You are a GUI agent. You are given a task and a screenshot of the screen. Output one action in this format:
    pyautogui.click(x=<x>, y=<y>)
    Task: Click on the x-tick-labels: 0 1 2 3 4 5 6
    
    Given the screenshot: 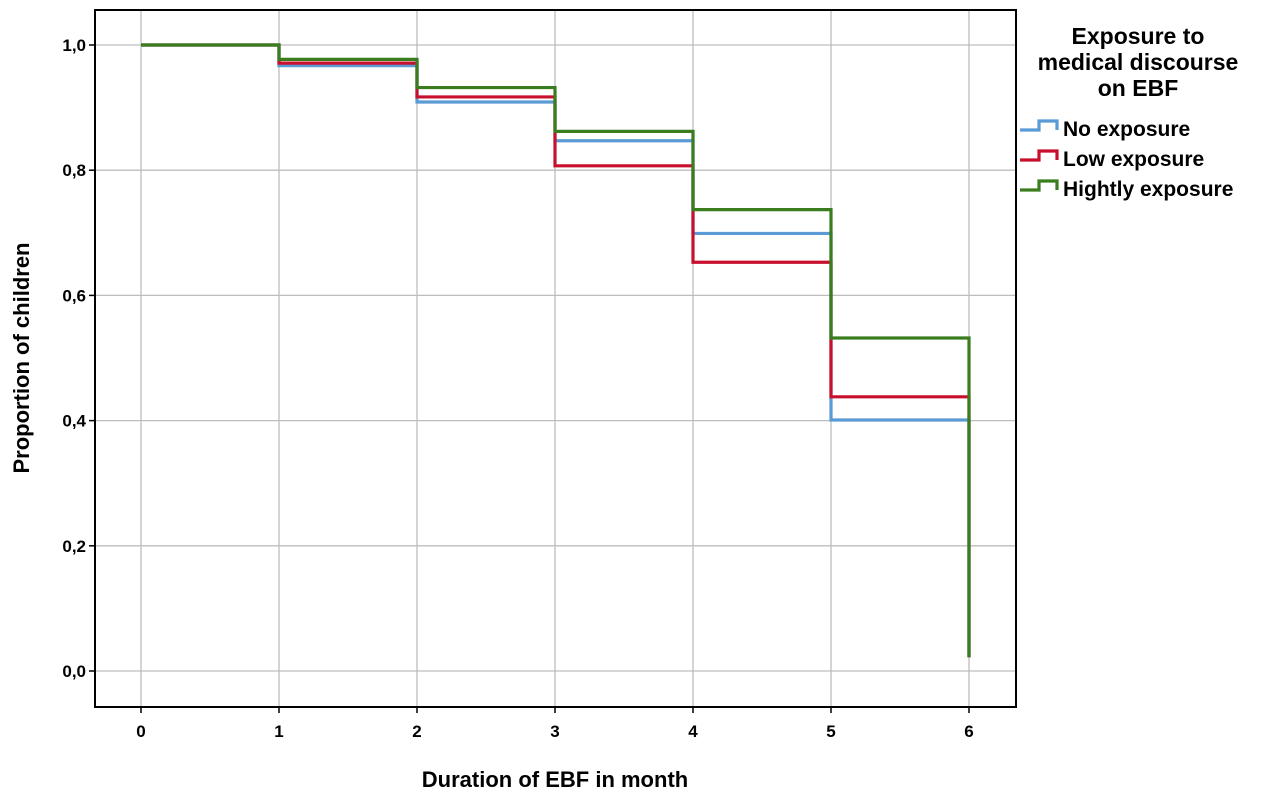 What is the action you would take?
    pyautogui.click(x=555, y=724)
    